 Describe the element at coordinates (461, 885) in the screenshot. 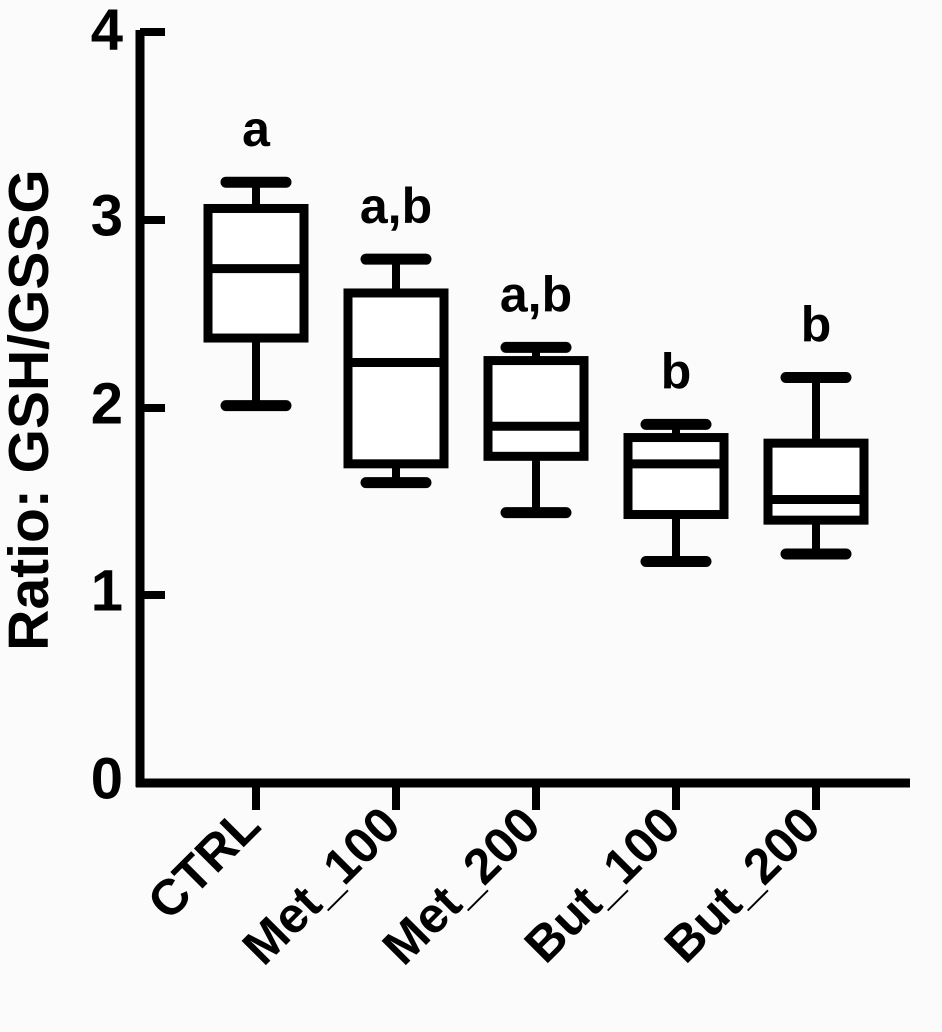

I see `x-tick-label-met-200: Met_200` at that location.